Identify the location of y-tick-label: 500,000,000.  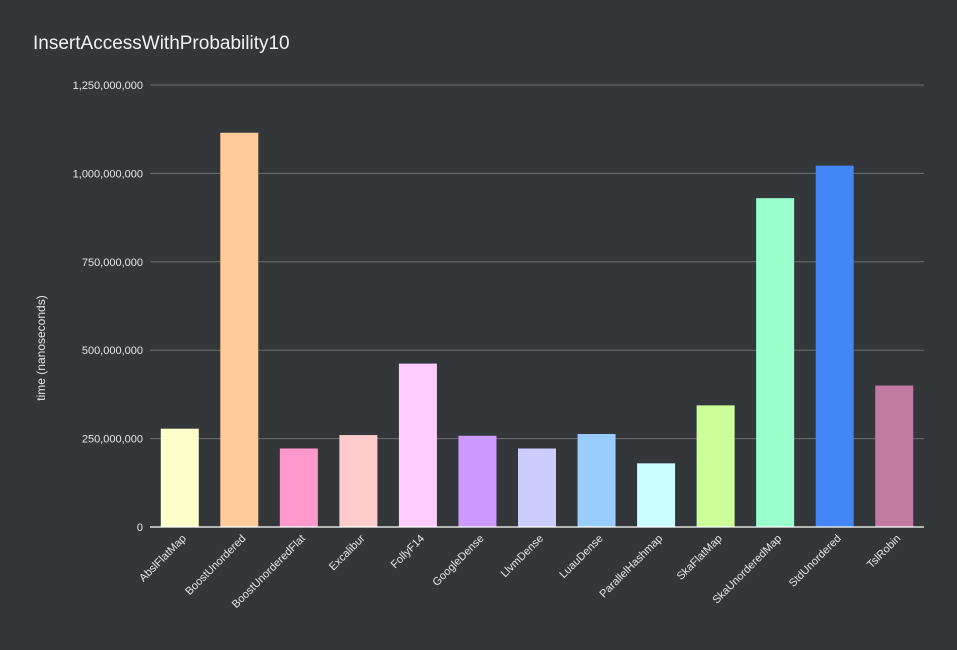
(112, 351).